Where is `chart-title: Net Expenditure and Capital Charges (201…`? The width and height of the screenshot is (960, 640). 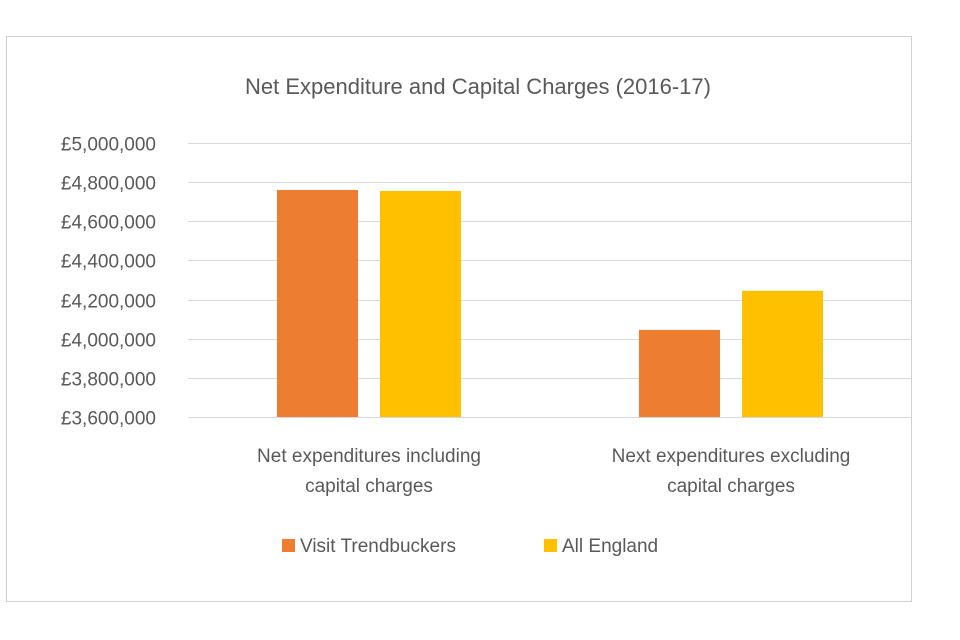
chart-title: Net Expenditure and Capital Charges (201… is located at coordinates (478, 86).